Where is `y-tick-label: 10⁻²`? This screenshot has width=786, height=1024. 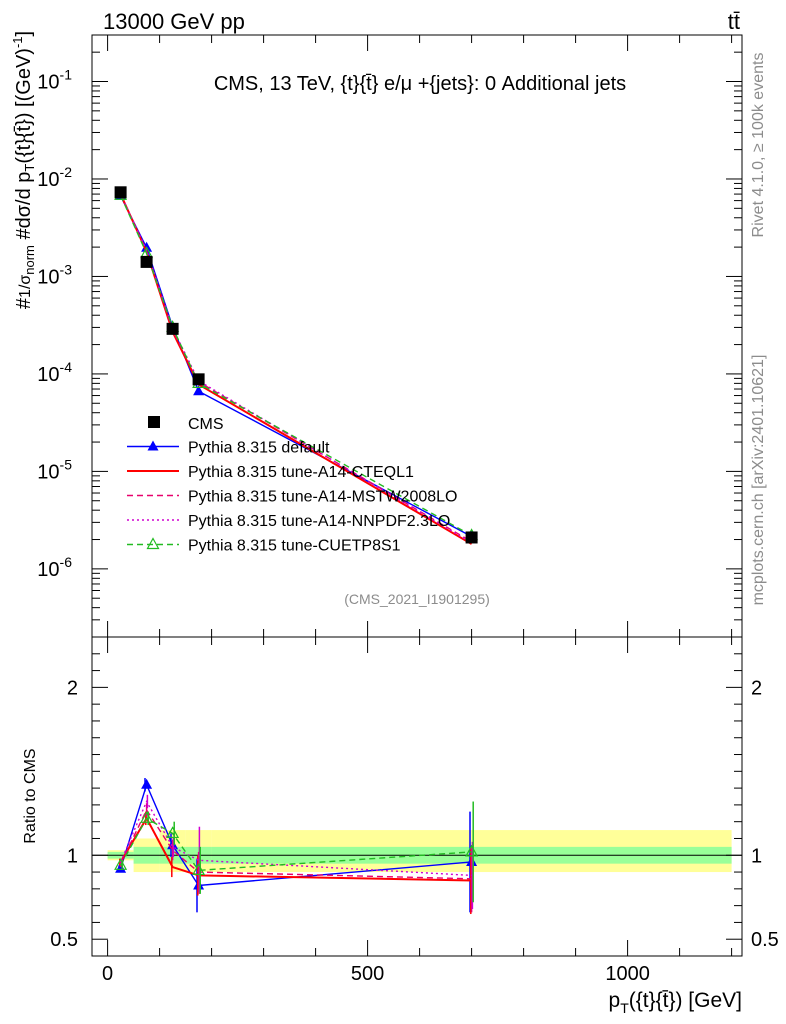
y-tick-label: 10⁻² is located at coordinates (54, 177).